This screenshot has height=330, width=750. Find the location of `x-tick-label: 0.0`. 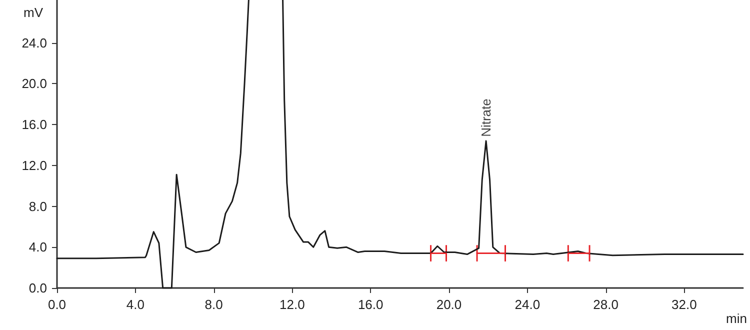

x-tick-label: 0.0 is located at coordinates (57, 304).